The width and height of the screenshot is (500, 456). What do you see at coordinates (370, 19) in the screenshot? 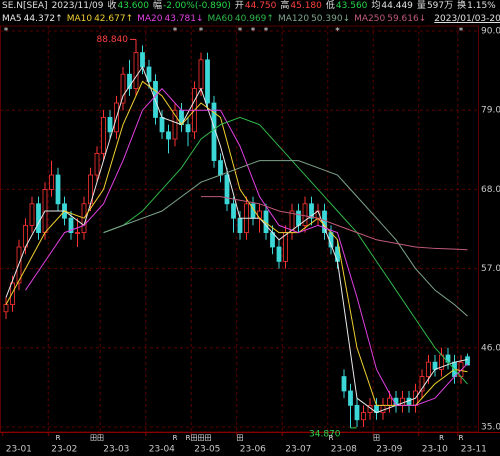
I see `legend-name: MA250` at bounding box center [370, 19].